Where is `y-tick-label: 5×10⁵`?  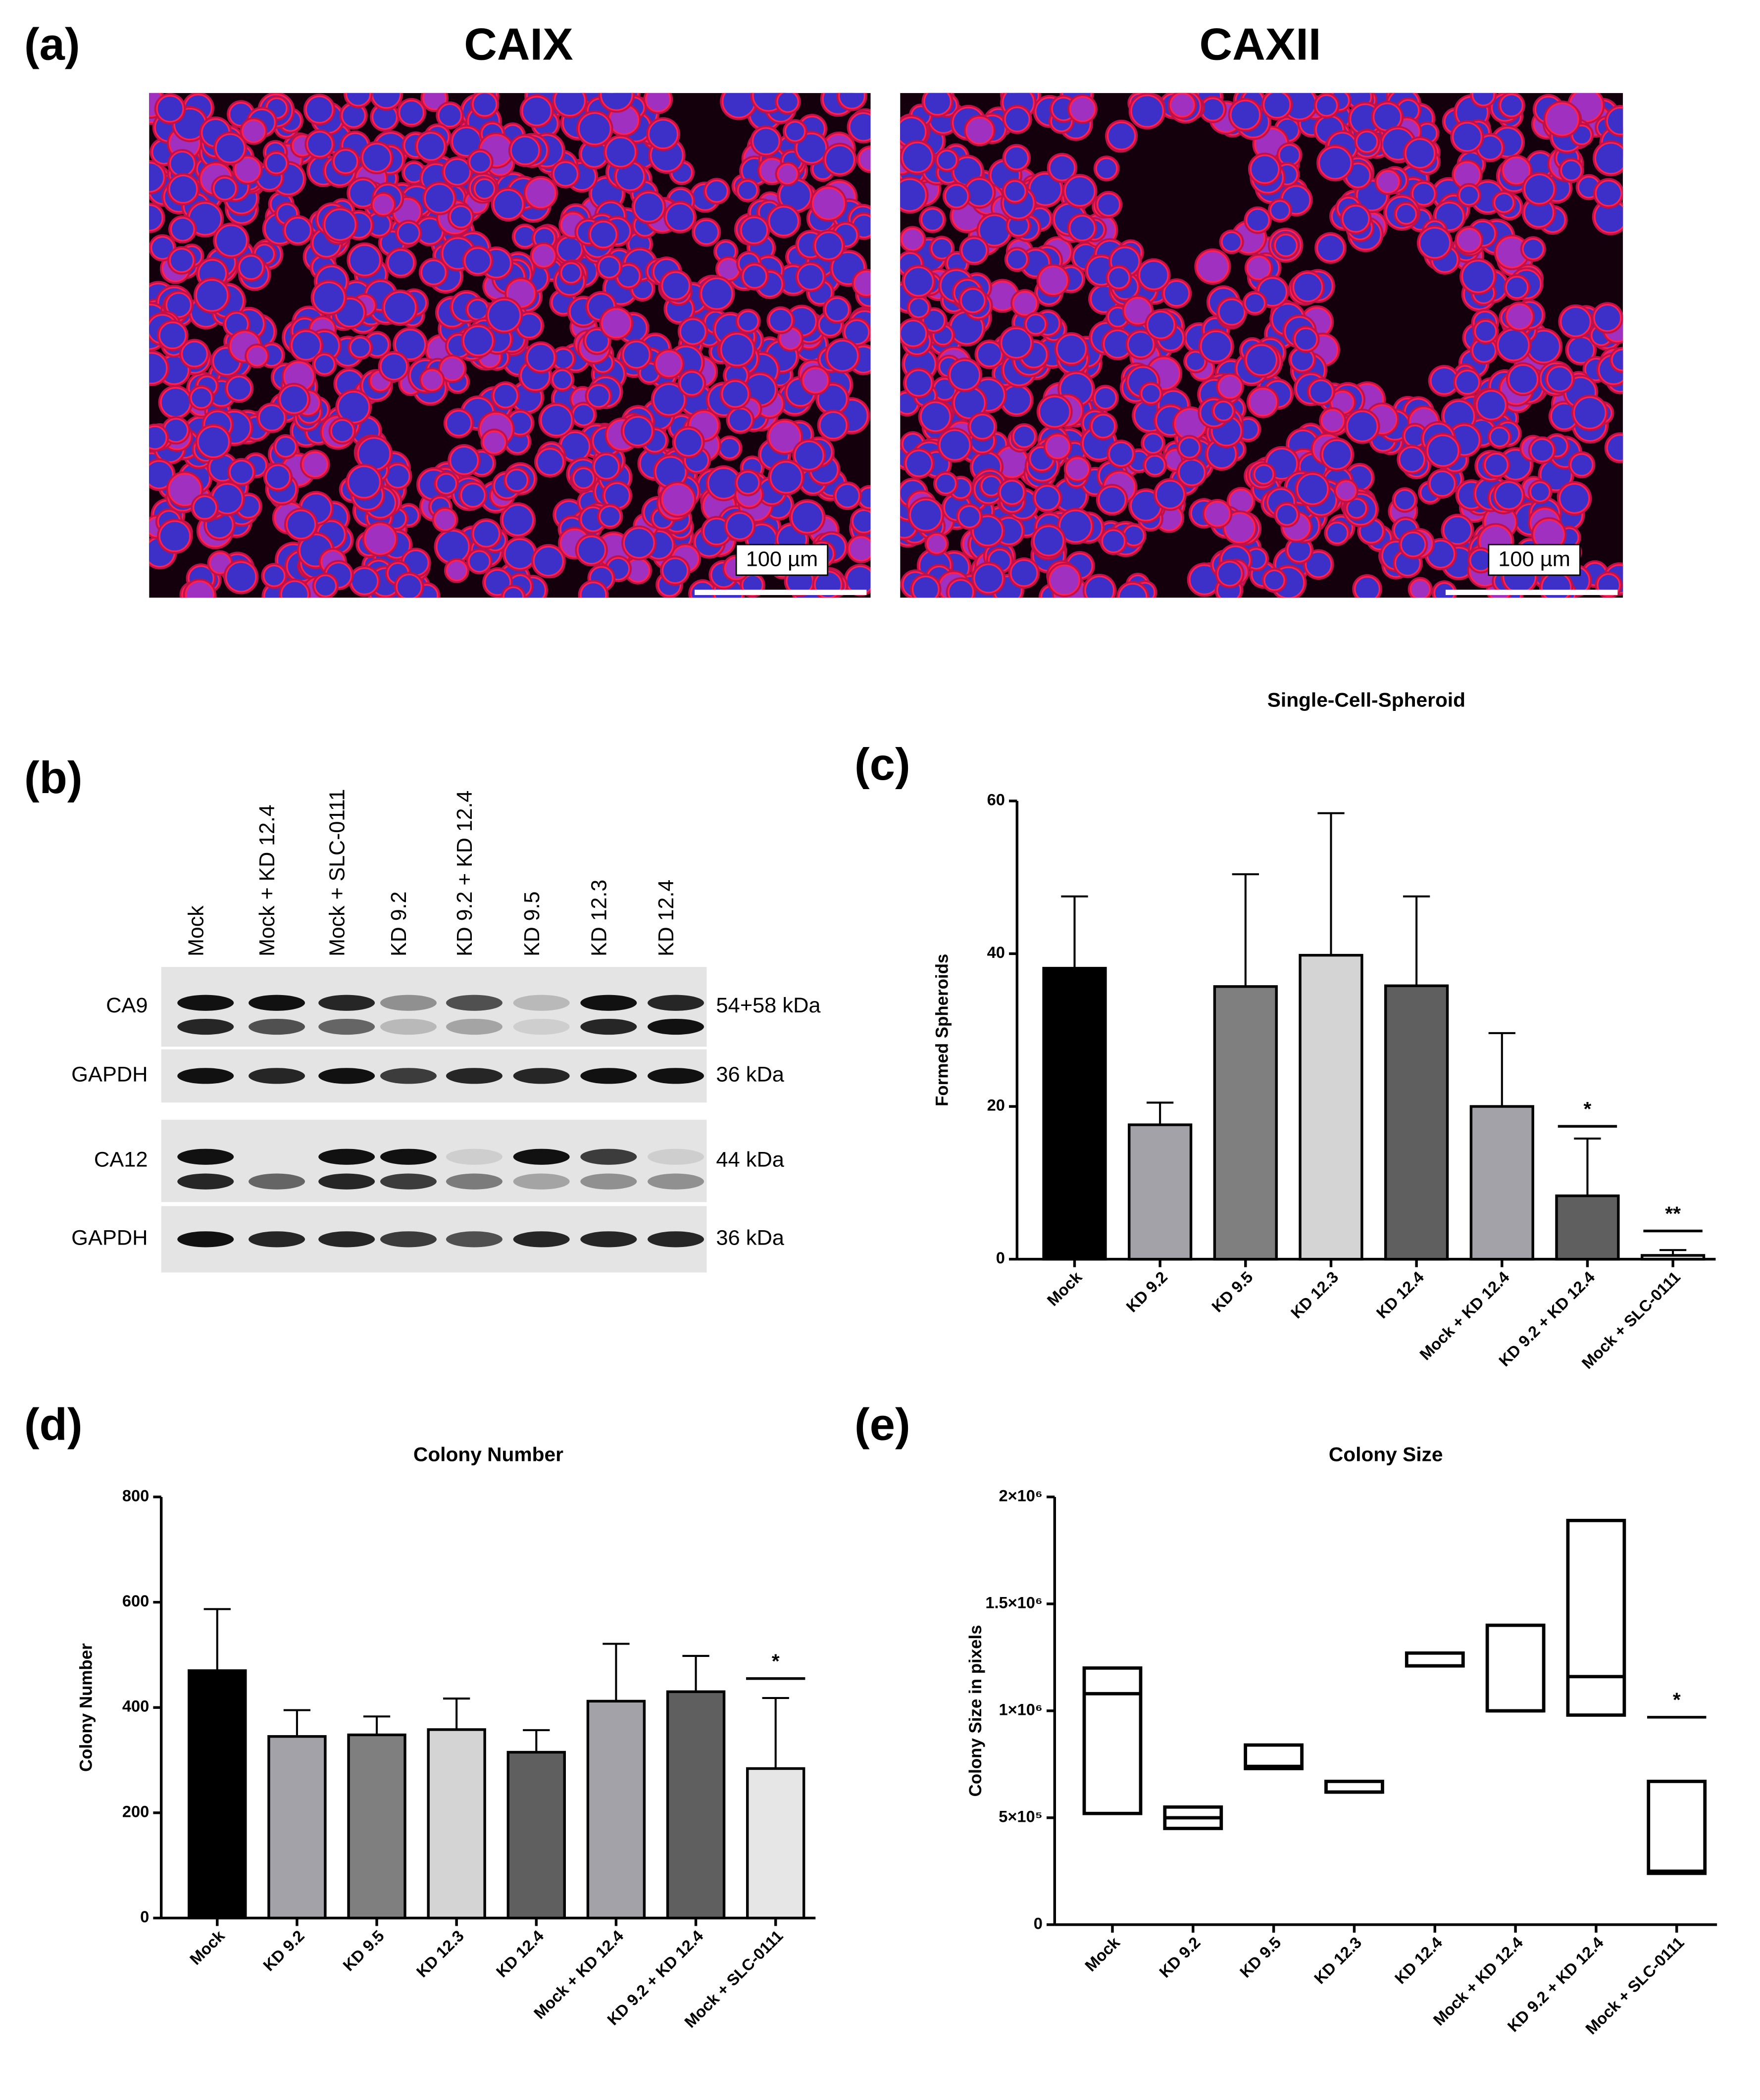 y-tick-label: 5×10⁵ is located at coordinates (1021, 1817).